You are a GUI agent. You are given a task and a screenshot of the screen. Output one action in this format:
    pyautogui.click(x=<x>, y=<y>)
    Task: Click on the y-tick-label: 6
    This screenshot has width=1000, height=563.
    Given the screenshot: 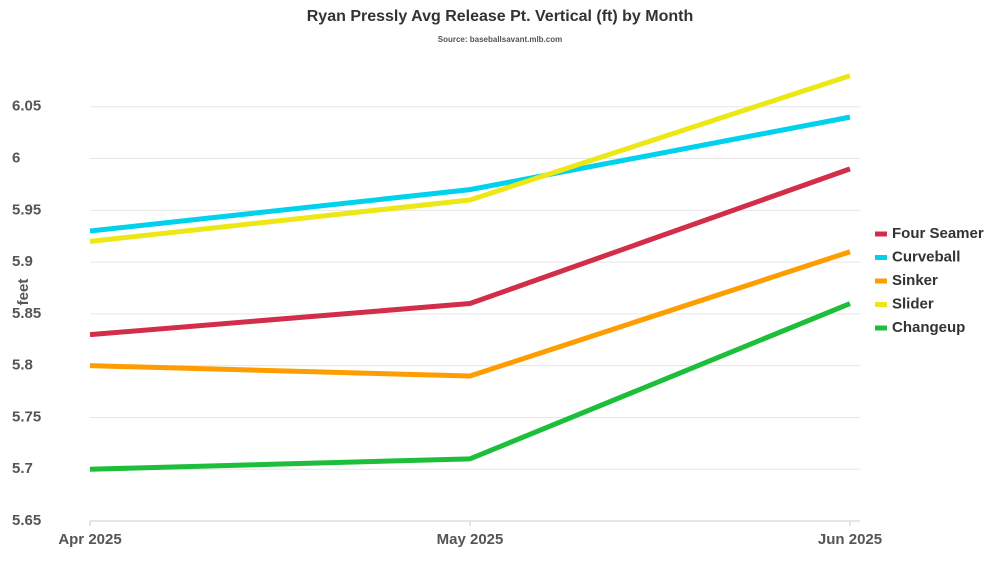 What is the action you would take?
    pyautogui.click(x=16, y=158)
    